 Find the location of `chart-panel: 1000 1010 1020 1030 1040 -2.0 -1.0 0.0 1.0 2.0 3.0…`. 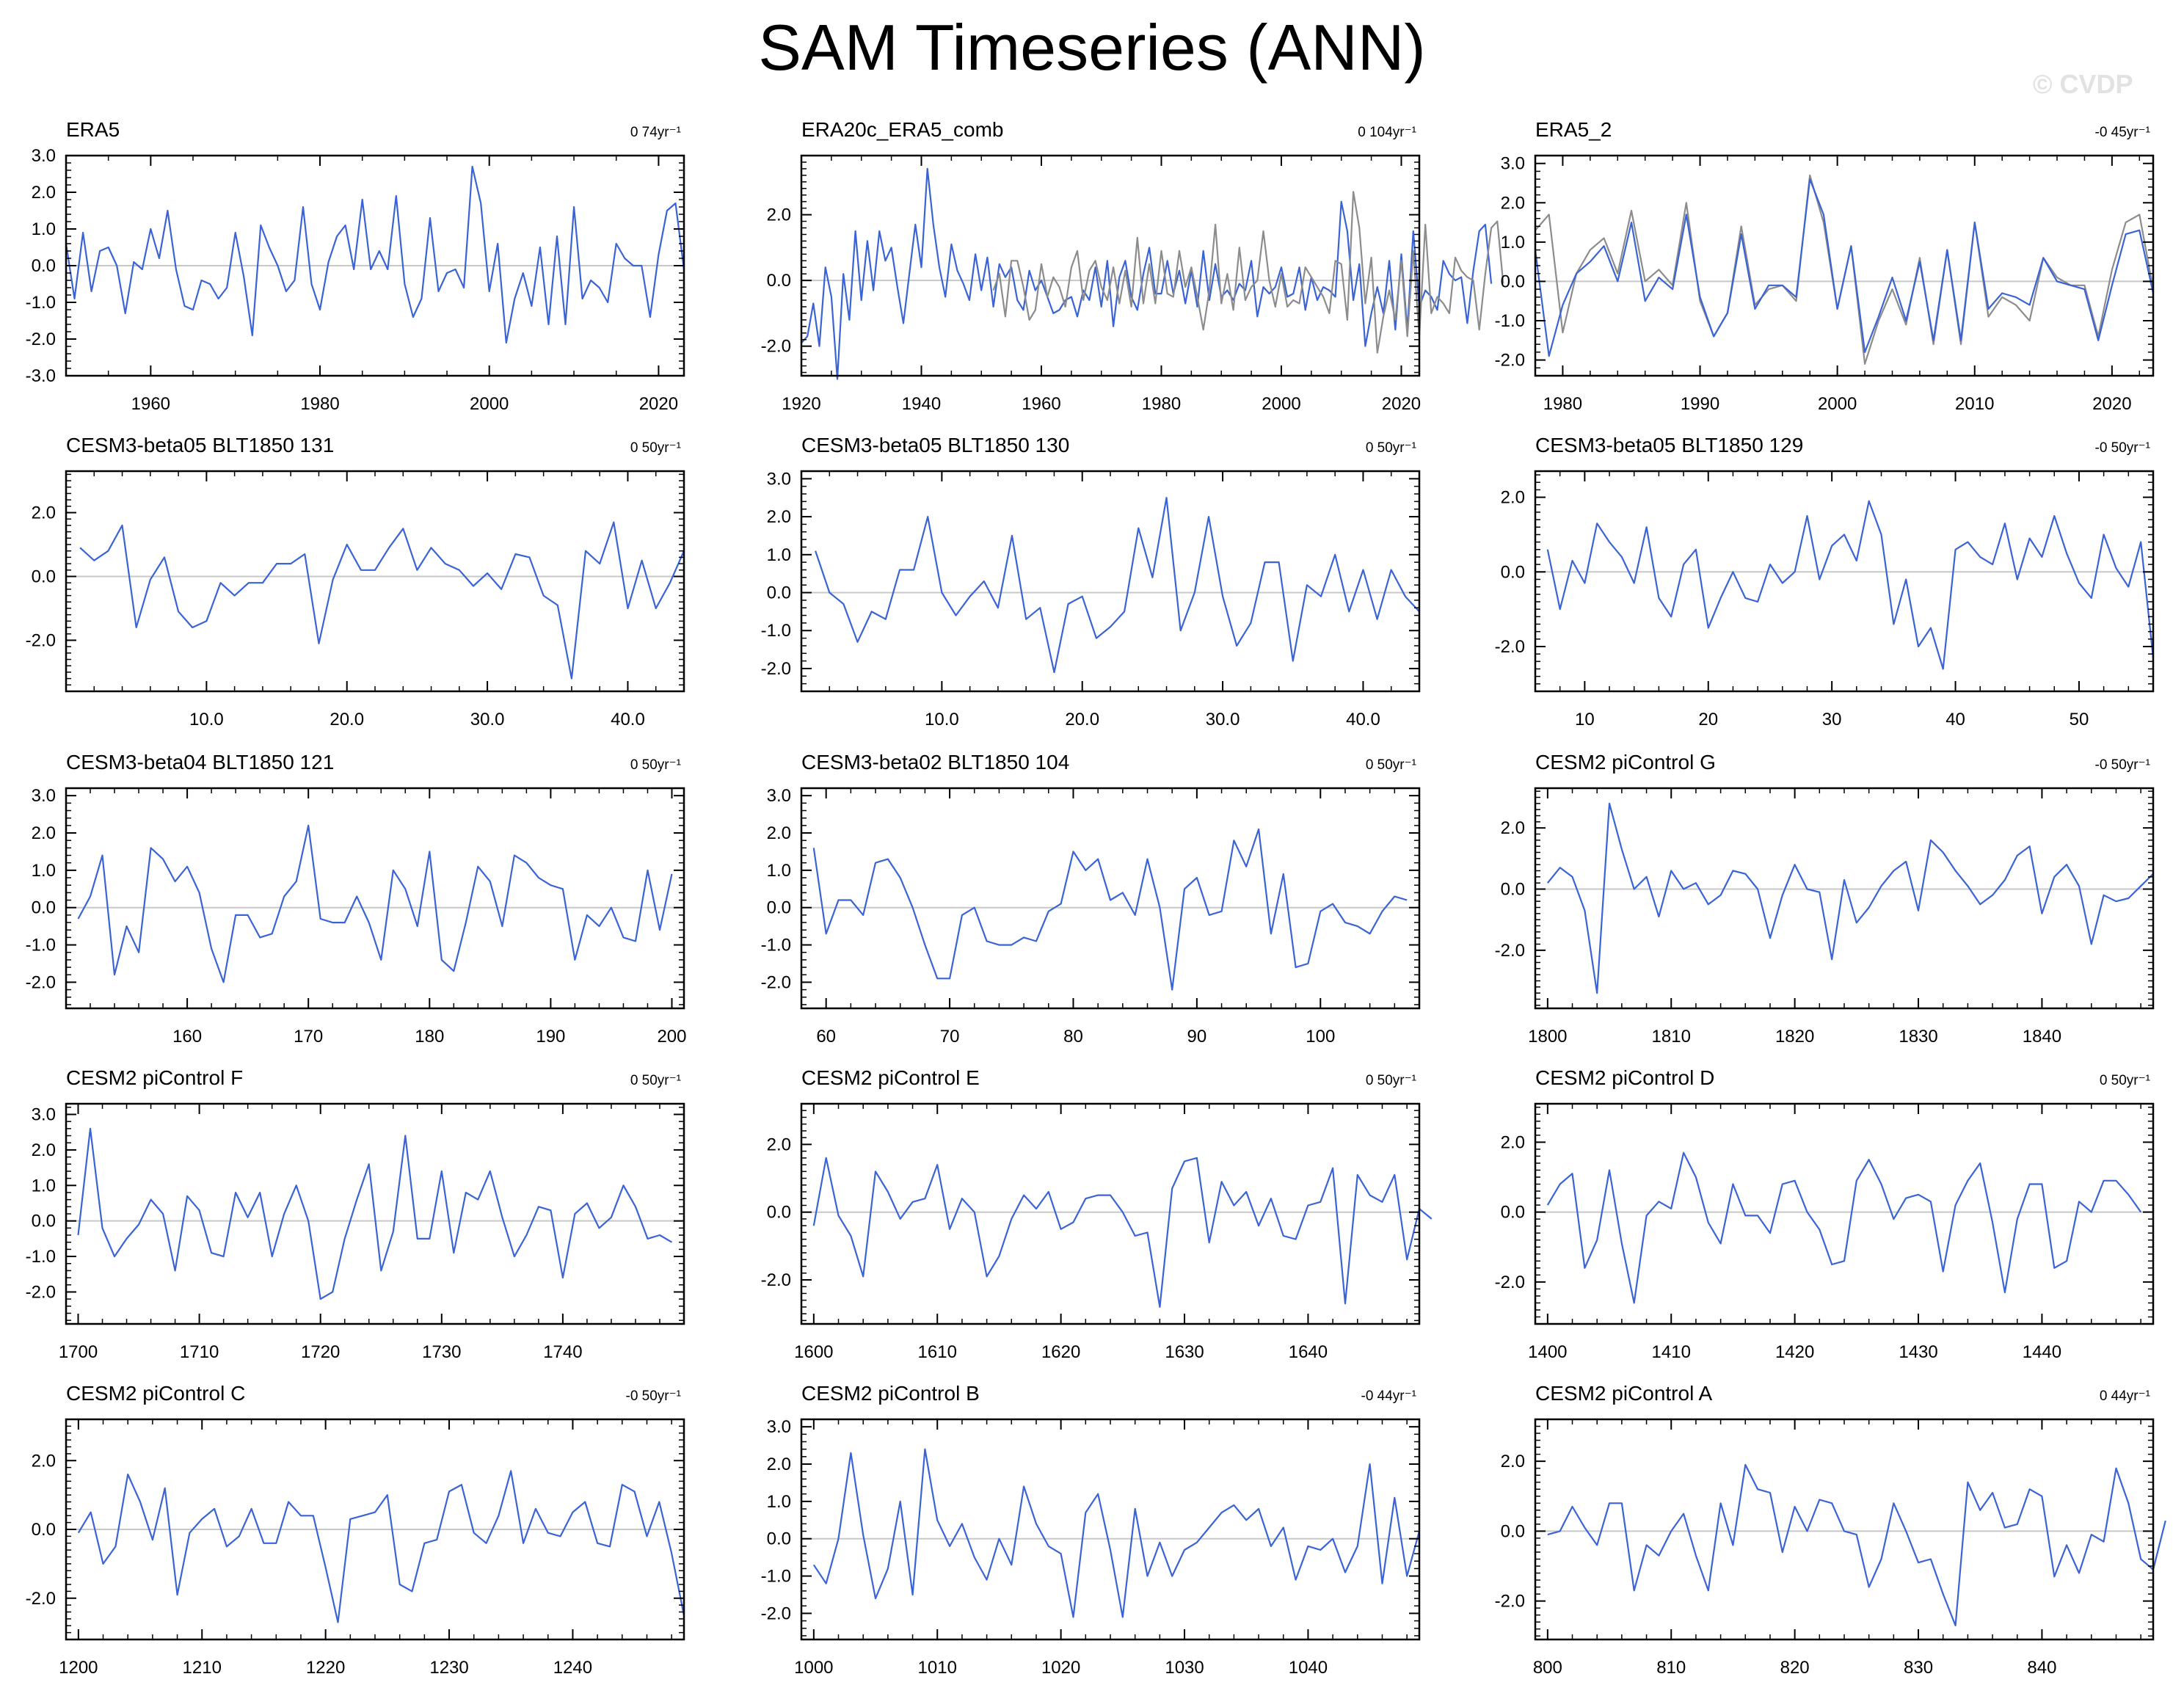

chart-panel: 1000 1010 1020 1030 1040 -2.0 -1.0 0.0 1.0 2.0 3.0… is located at coordinates (1091, 1530).